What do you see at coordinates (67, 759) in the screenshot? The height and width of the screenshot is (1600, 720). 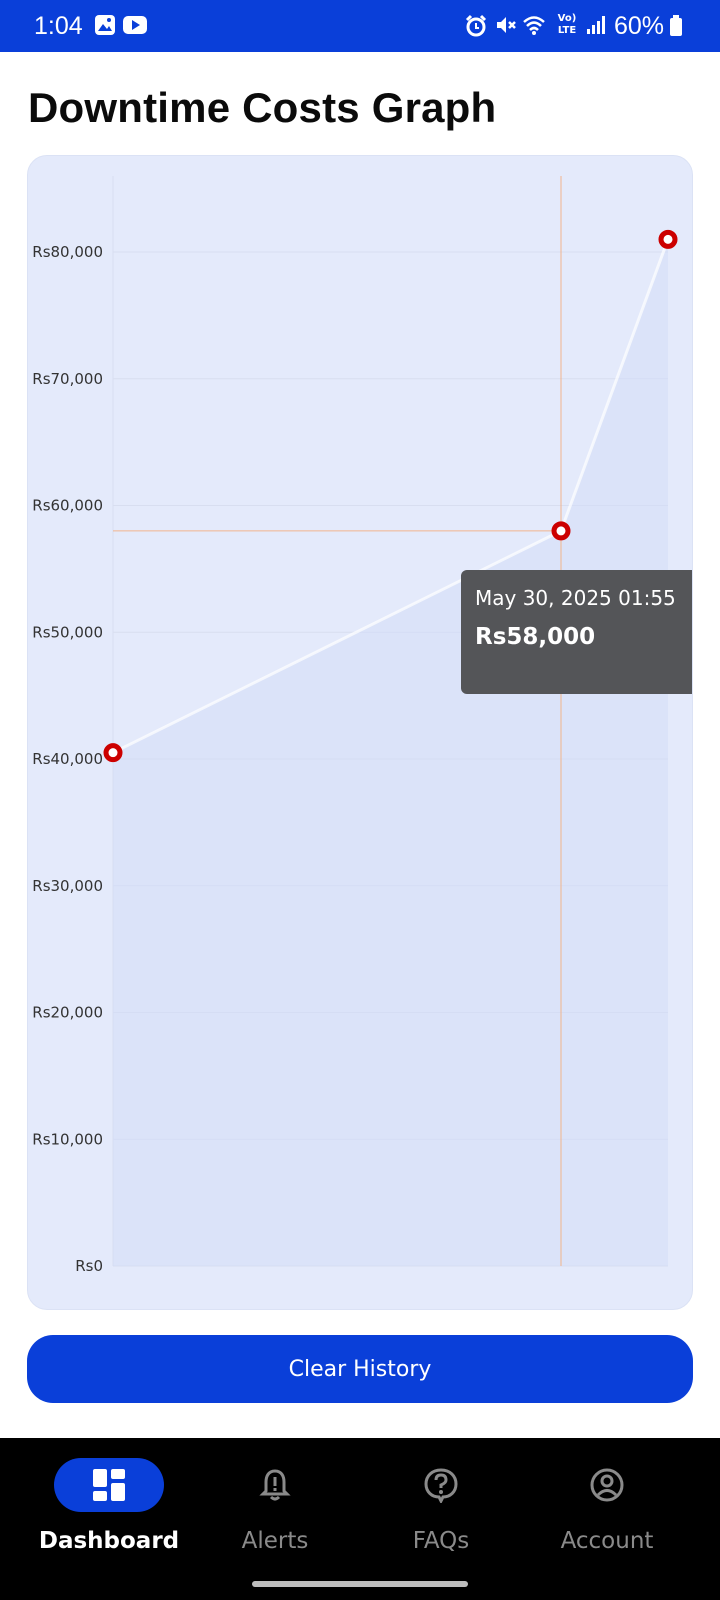 I see `y-tick-label: Rs40,000` at bounding box center [67, 759].